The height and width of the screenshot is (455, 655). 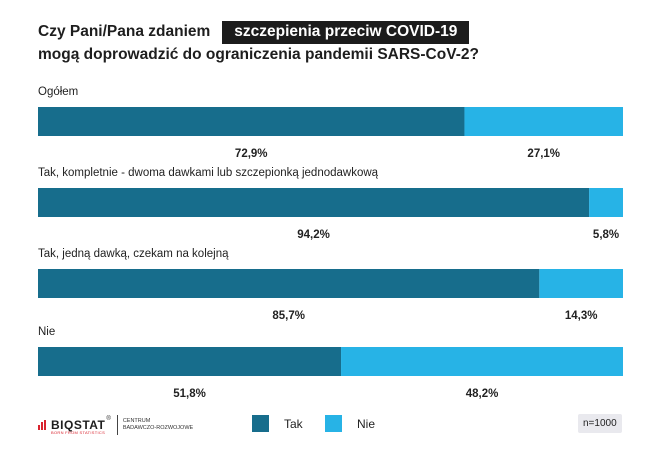 I want to click on logo-tagline: BORN FROM STATISTICS, so click(x=78, y=432).